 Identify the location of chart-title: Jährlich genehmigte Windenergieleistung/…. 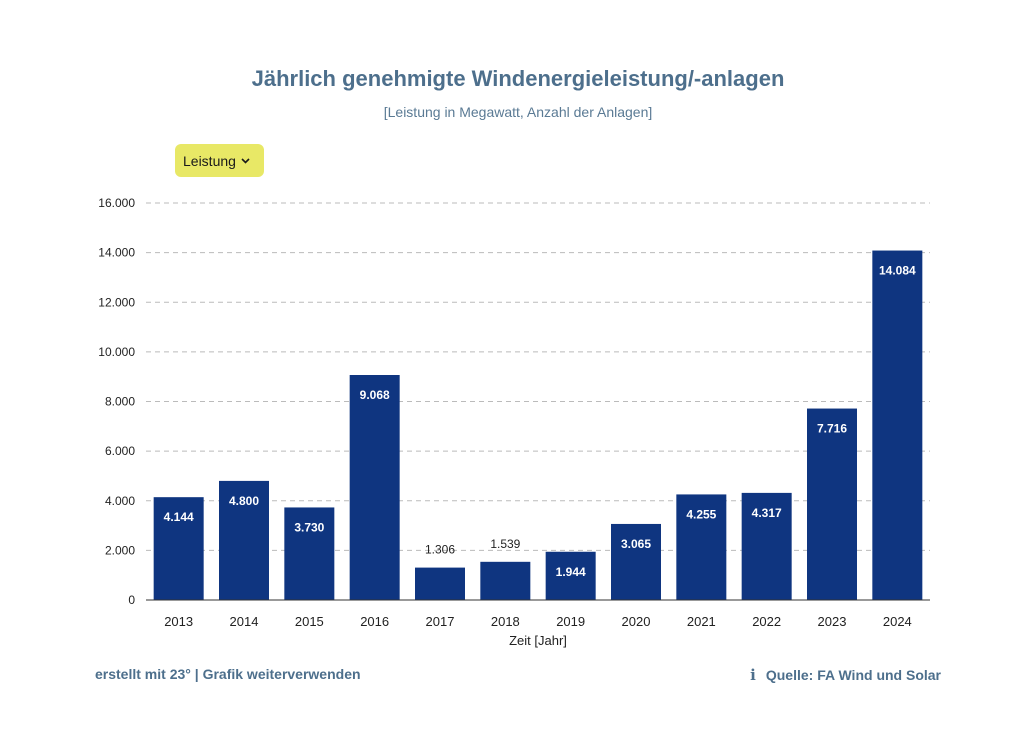
(518, 78).